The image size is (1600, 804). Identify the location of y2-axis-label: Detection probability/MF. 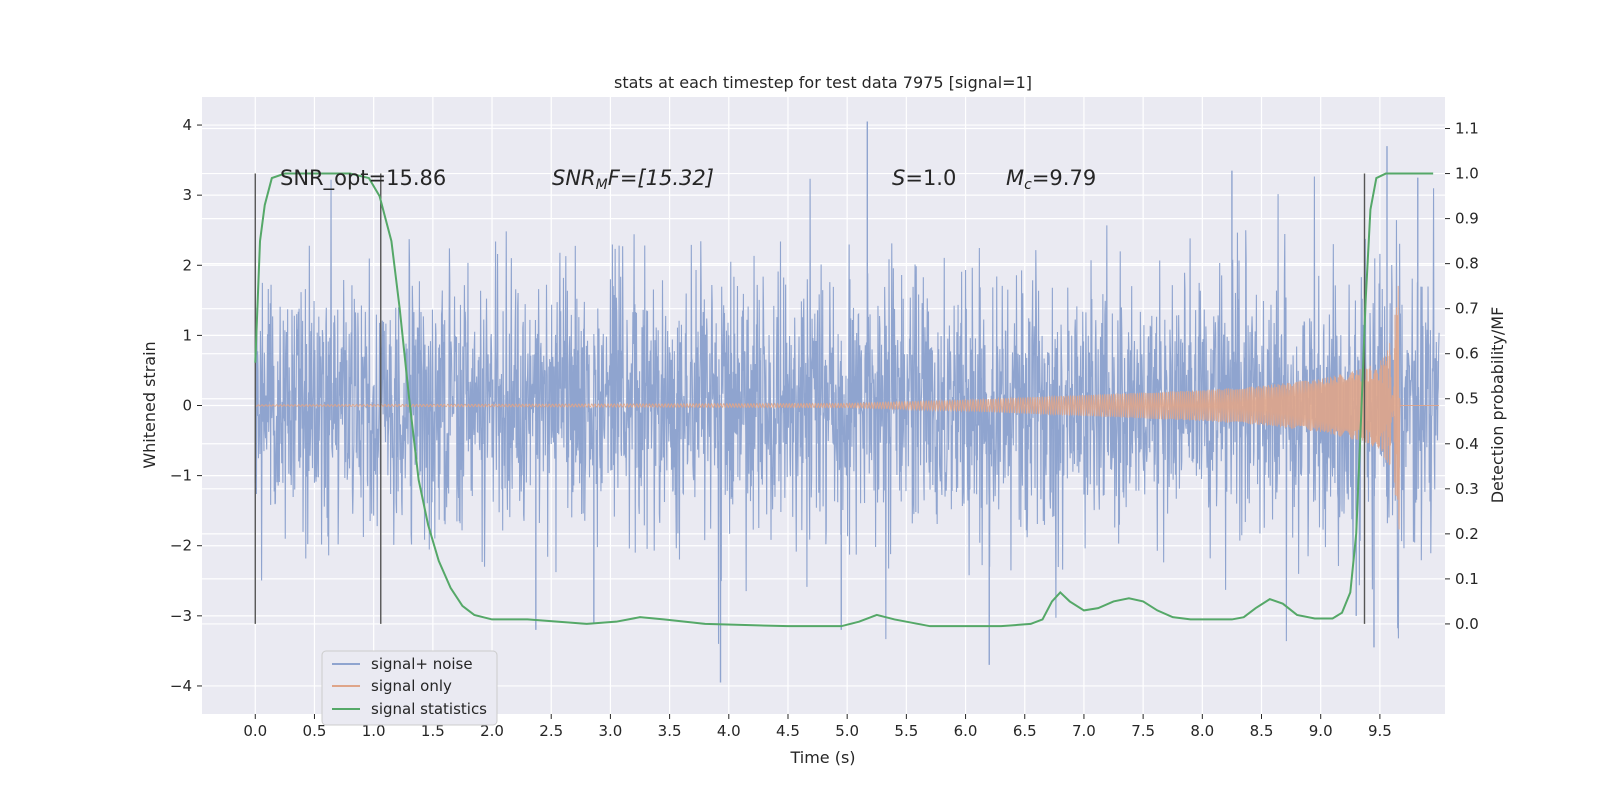
(1497, 405).